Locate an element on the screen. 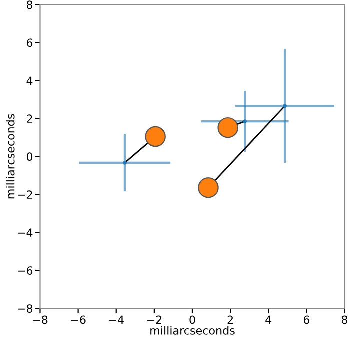  x-tick-label: 2 is located at coordinates (230, 320).